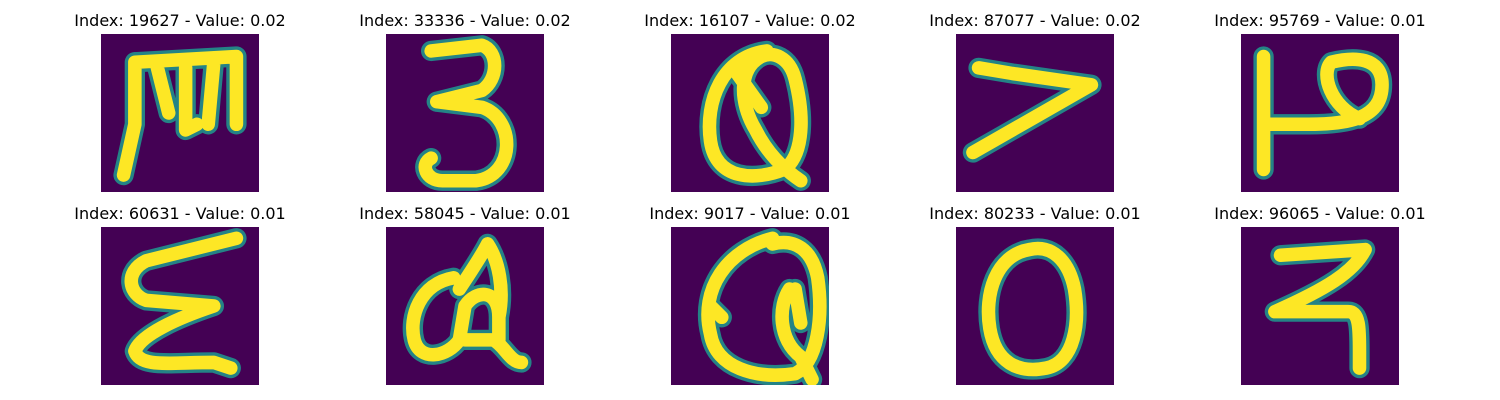 The width and height of the screenshot is (1500, 400). I want to click on panel-title: Index: 60631 - Value: 0.01, so click(180, 213).